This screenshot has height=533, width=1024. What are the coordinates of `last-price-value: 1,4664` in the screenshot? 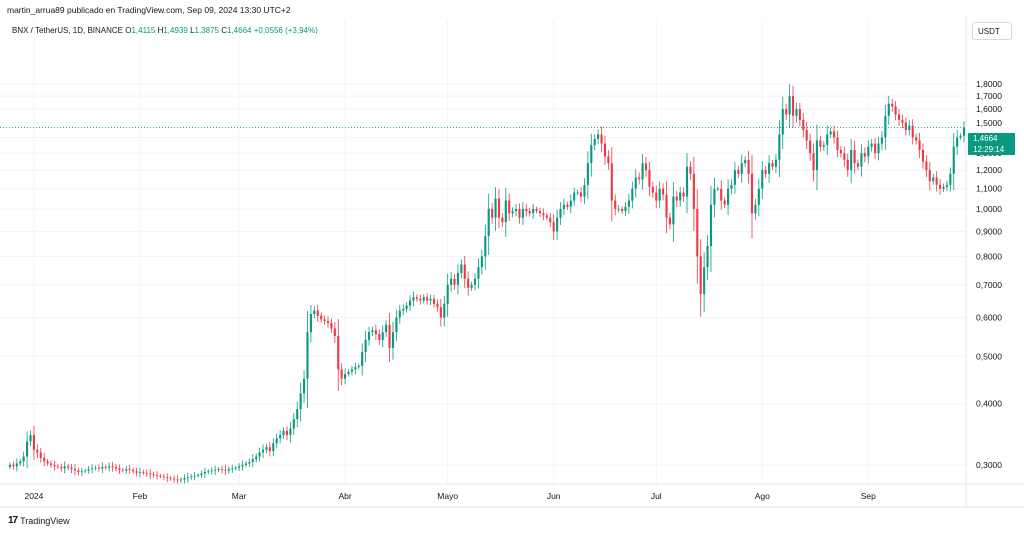 It's located at (985, 138).